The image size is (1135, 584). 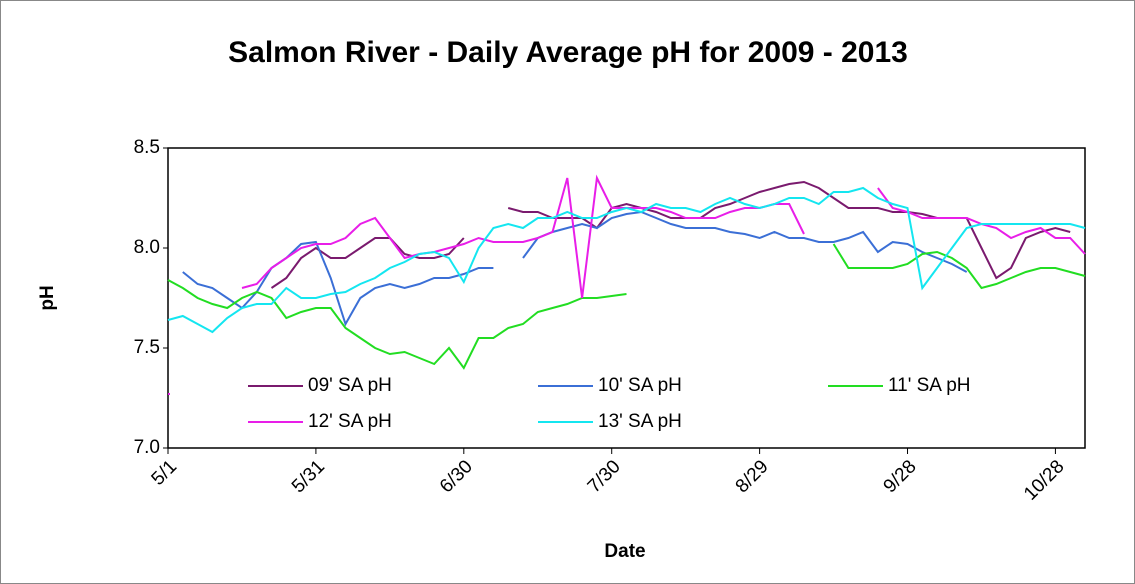 What do you see at coordinates (640, 385) in the screenshot?
I see `legend-label: 10' SA pH` at bounding box center [640, 385].